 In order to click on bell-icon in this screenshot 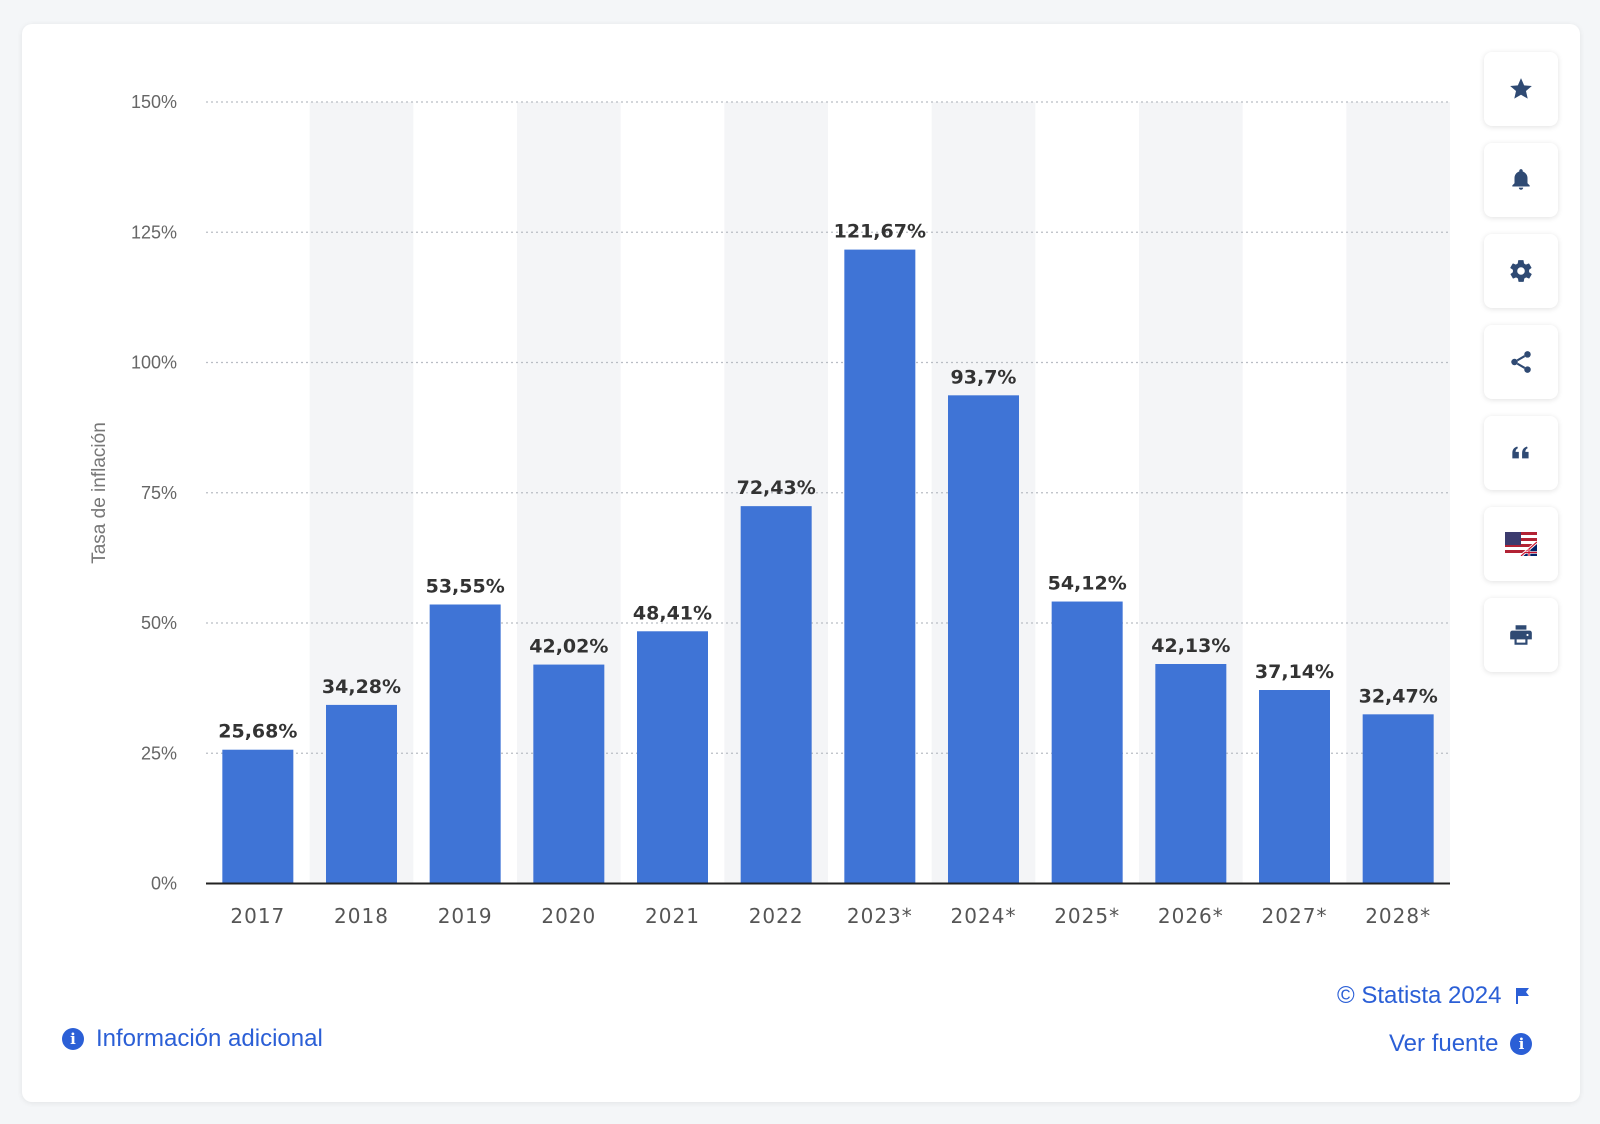, I will do `click(1521, 180)`.